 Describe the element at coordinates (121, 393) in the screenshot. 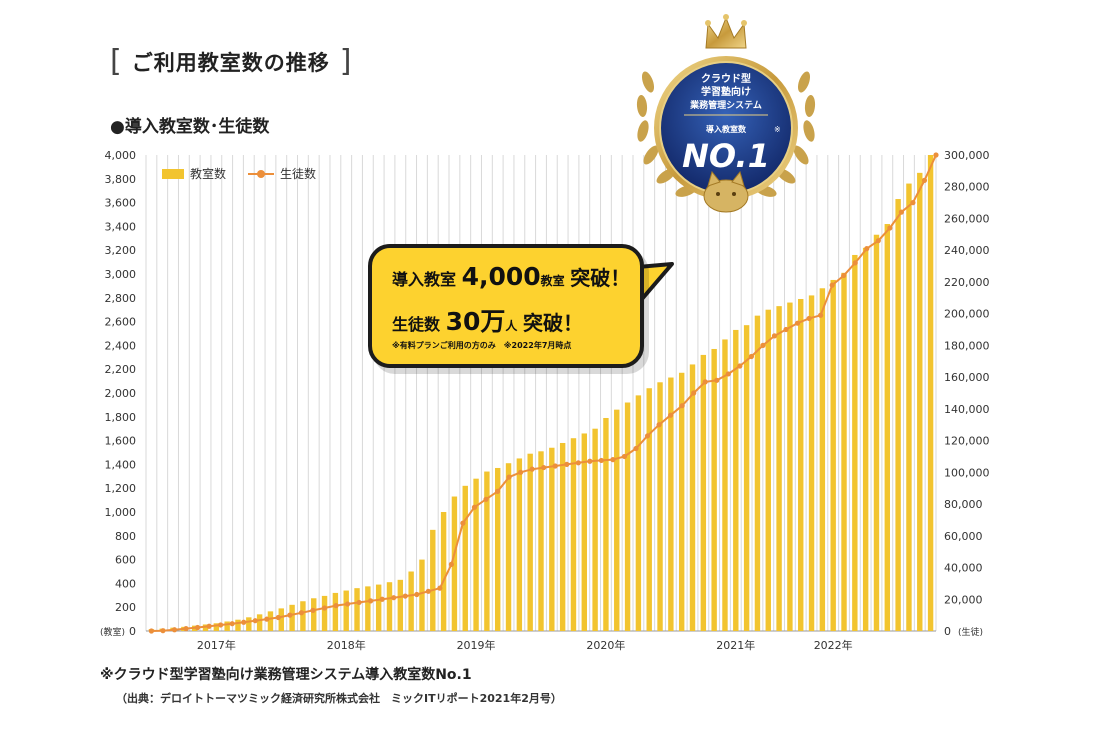

I see `y-left-tick-label: 2,000` at that location.